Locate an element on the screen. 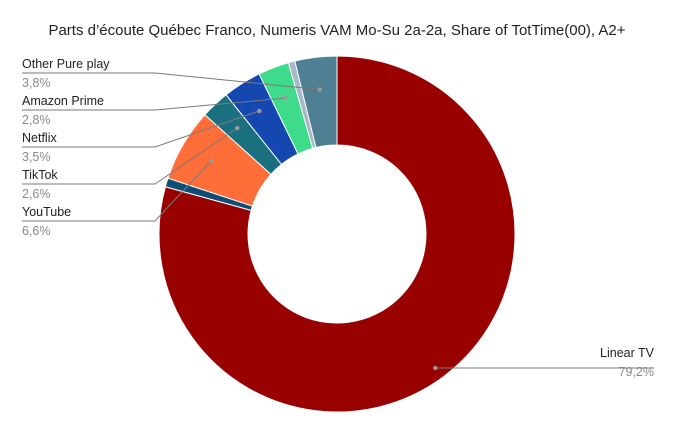 The image size is (674, 434). leader-dot-other-pure-play is located at coordinates (319, 89).